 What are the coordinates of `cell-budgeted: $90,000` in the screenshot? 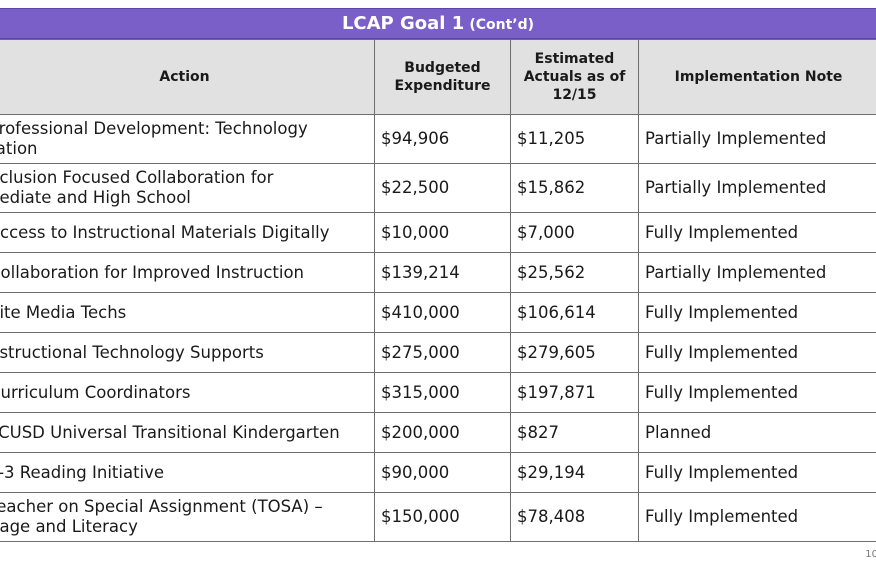 It's located at (442, 472).